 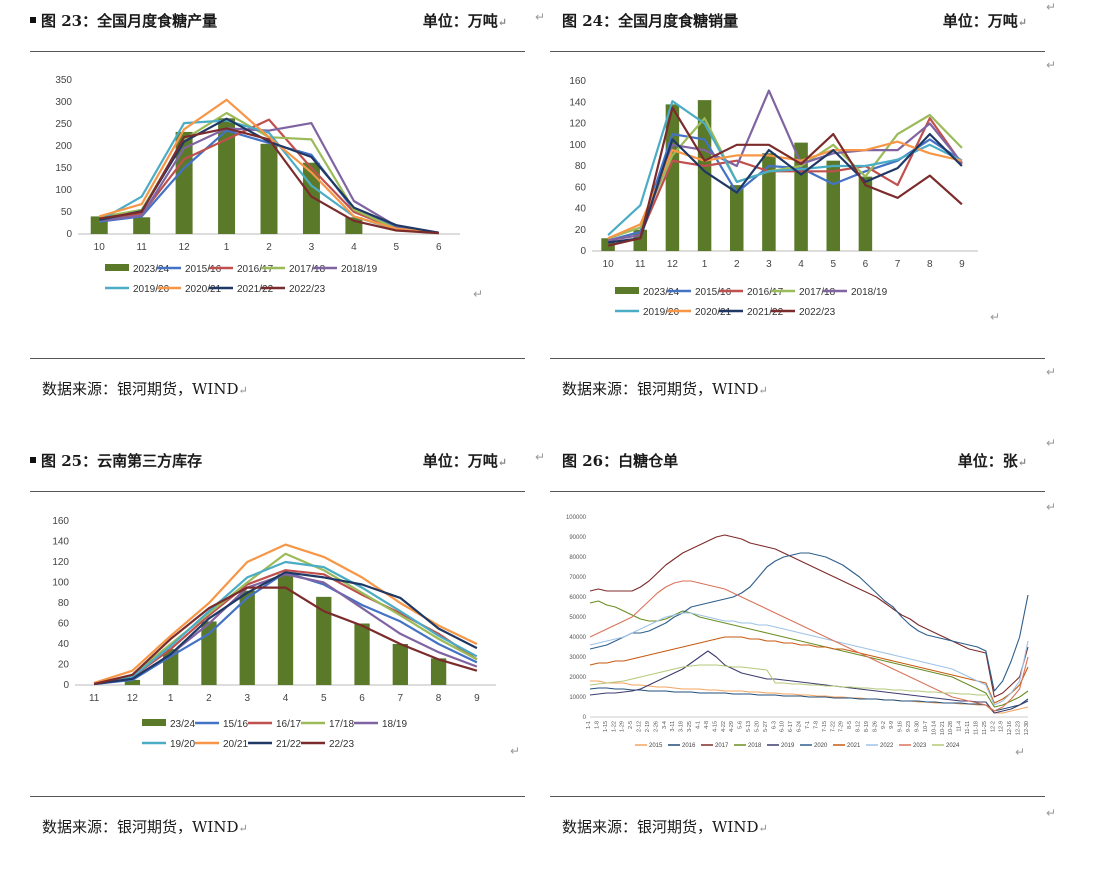 I want to click on y-tick-label: 70000, so click(x=577, y=578).